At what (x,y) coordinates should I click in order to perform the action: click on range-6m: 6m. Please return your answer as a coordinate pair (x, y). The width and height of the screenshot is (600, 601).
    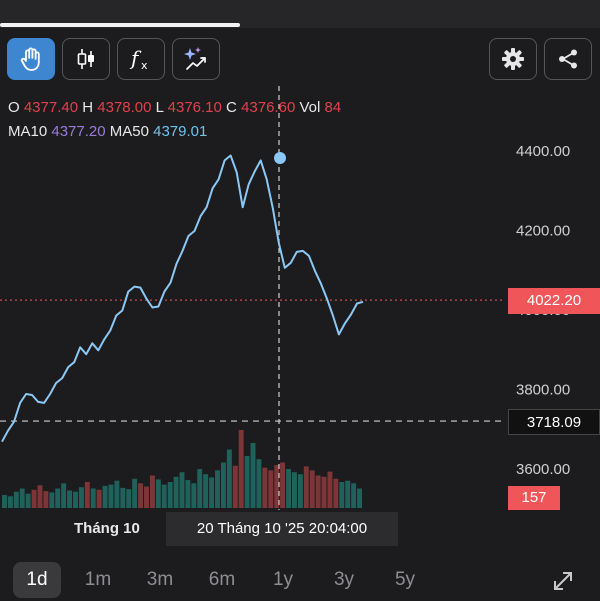
    Looking at the image, I should click on (222, 579).